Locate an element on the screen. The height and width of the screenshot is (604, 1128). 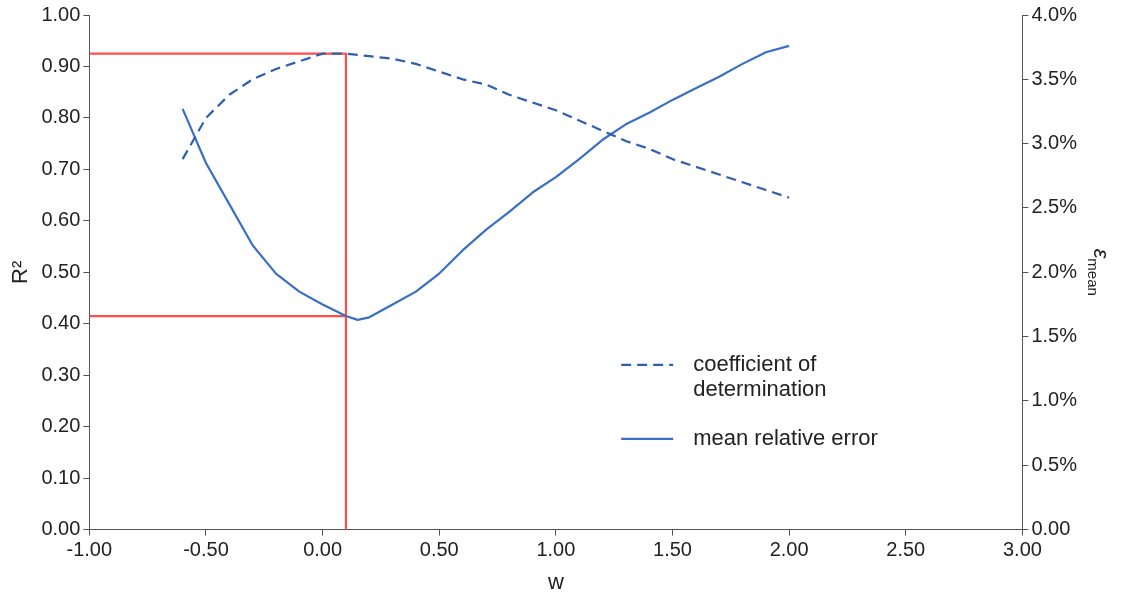
y2-tick-label: 3.5% is located at coordinates (1054, 77).